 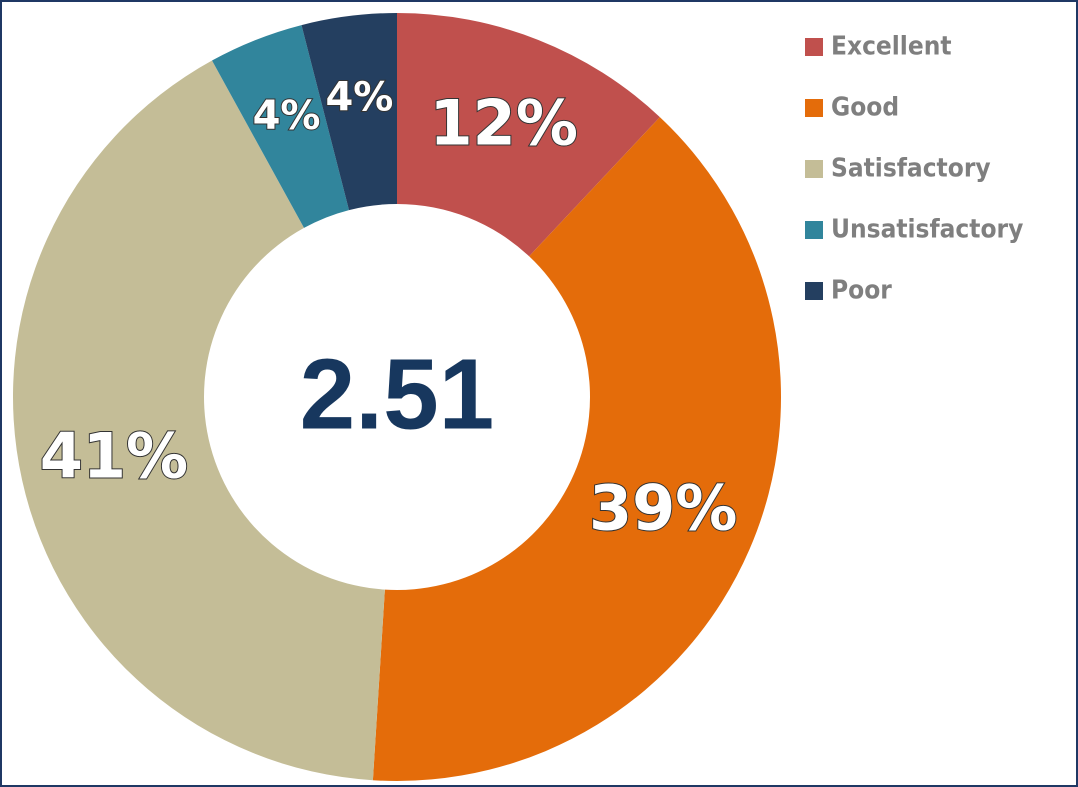 I want to click on value-label: 12%, so click(x=504, y=122).